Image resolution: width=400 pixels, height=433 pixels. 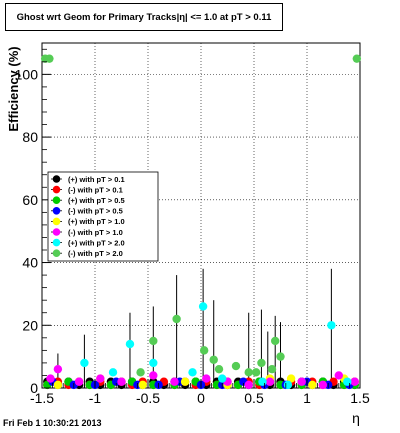 I want to click on legend-entry-label: (-) with pT > 0.5, so click(x=95, y=211).